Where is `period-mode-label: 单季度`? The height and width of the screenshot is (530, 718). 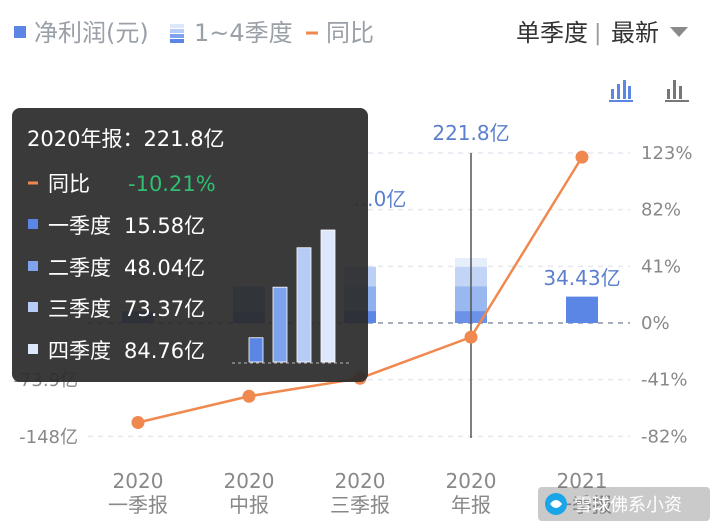 period-mode-label: 单季度 is located at coordinates (552, 33).